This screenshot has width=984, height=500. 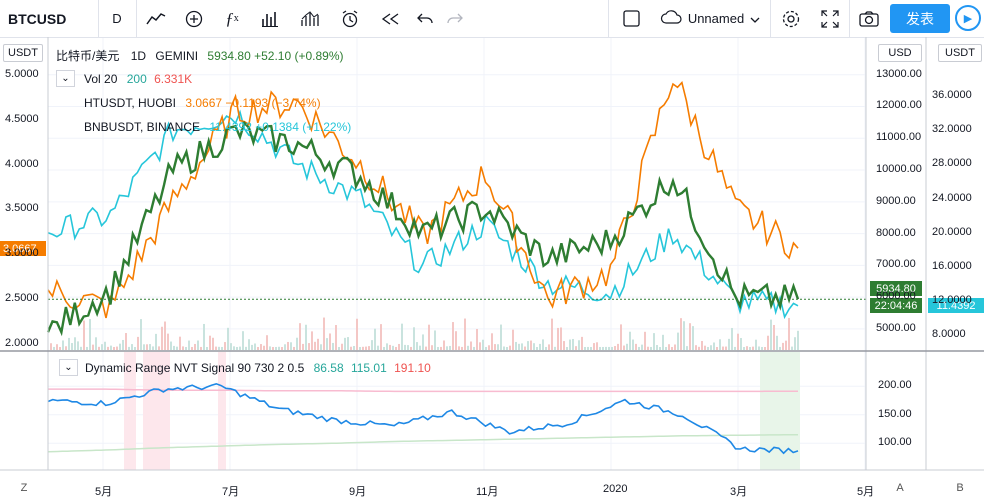 I want to click on usd-axis-label: 10000.00, so click(x=899, y=169).